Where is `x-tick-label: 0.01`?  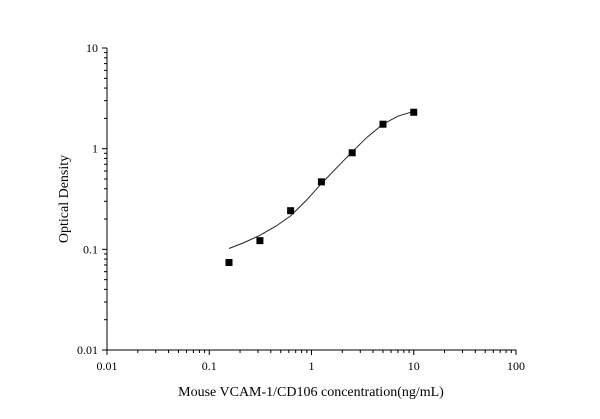 x-tick-label: 0.01 is located at coordinates (107, 366).